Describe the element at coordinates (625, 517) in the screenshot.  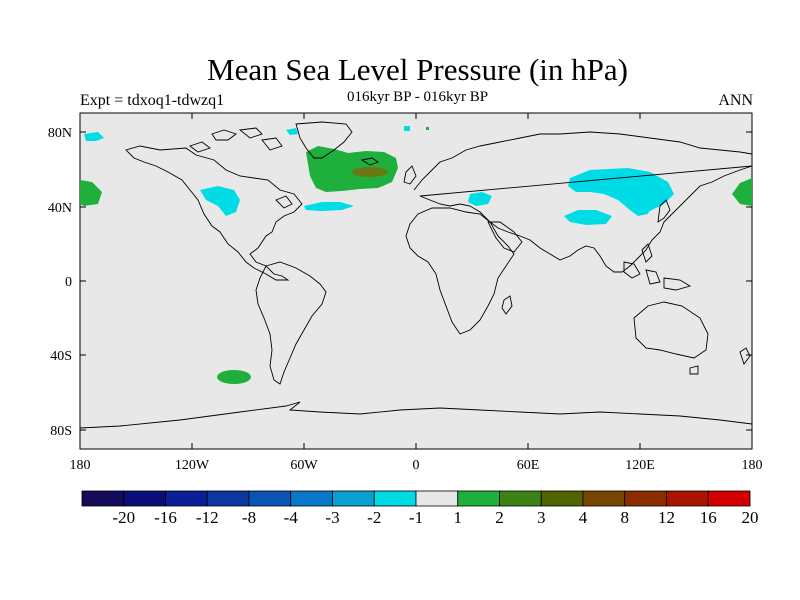
I see `colorbar-label: 8` at that location.